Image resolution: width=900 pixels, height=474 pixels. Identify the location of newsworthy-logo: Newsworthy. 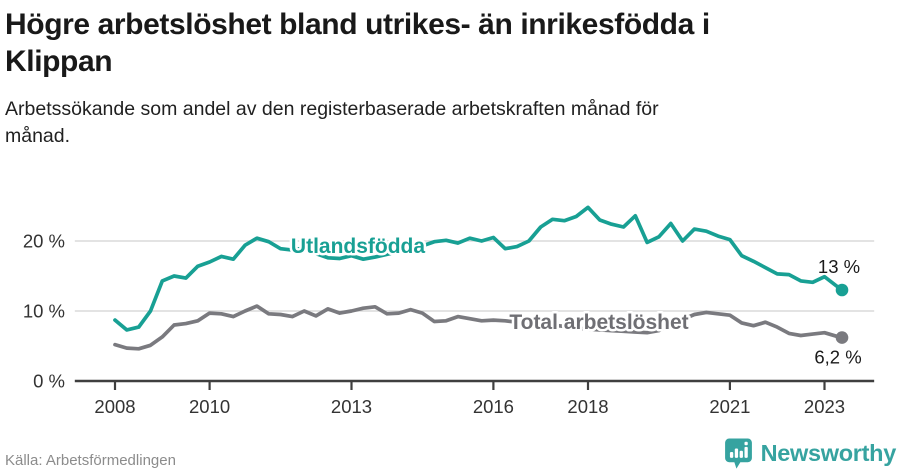
(809, 453).